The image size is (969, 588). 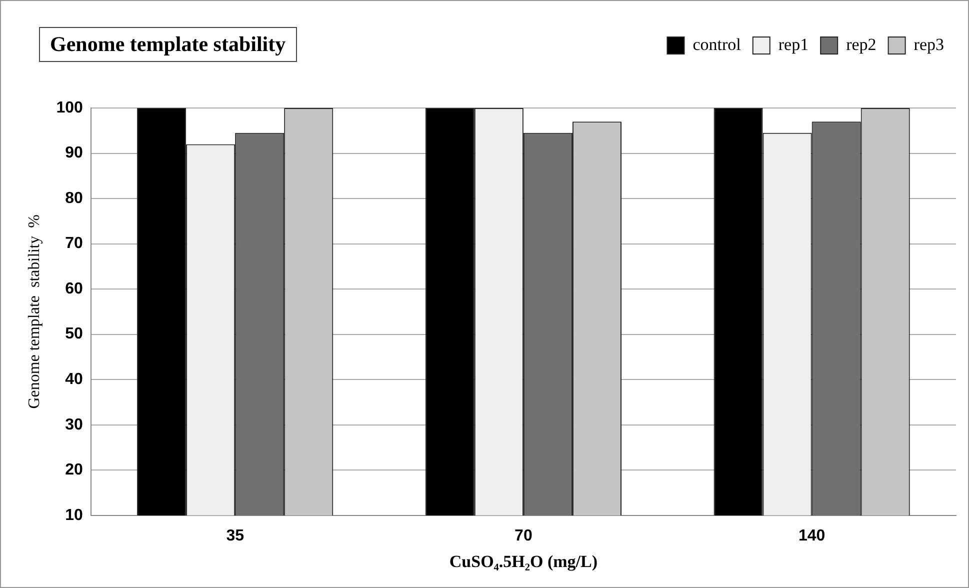 What do you see at coordinates (717, 44) in the screenshot?
I see `legend-label: control` at bounding box center [717, 44].